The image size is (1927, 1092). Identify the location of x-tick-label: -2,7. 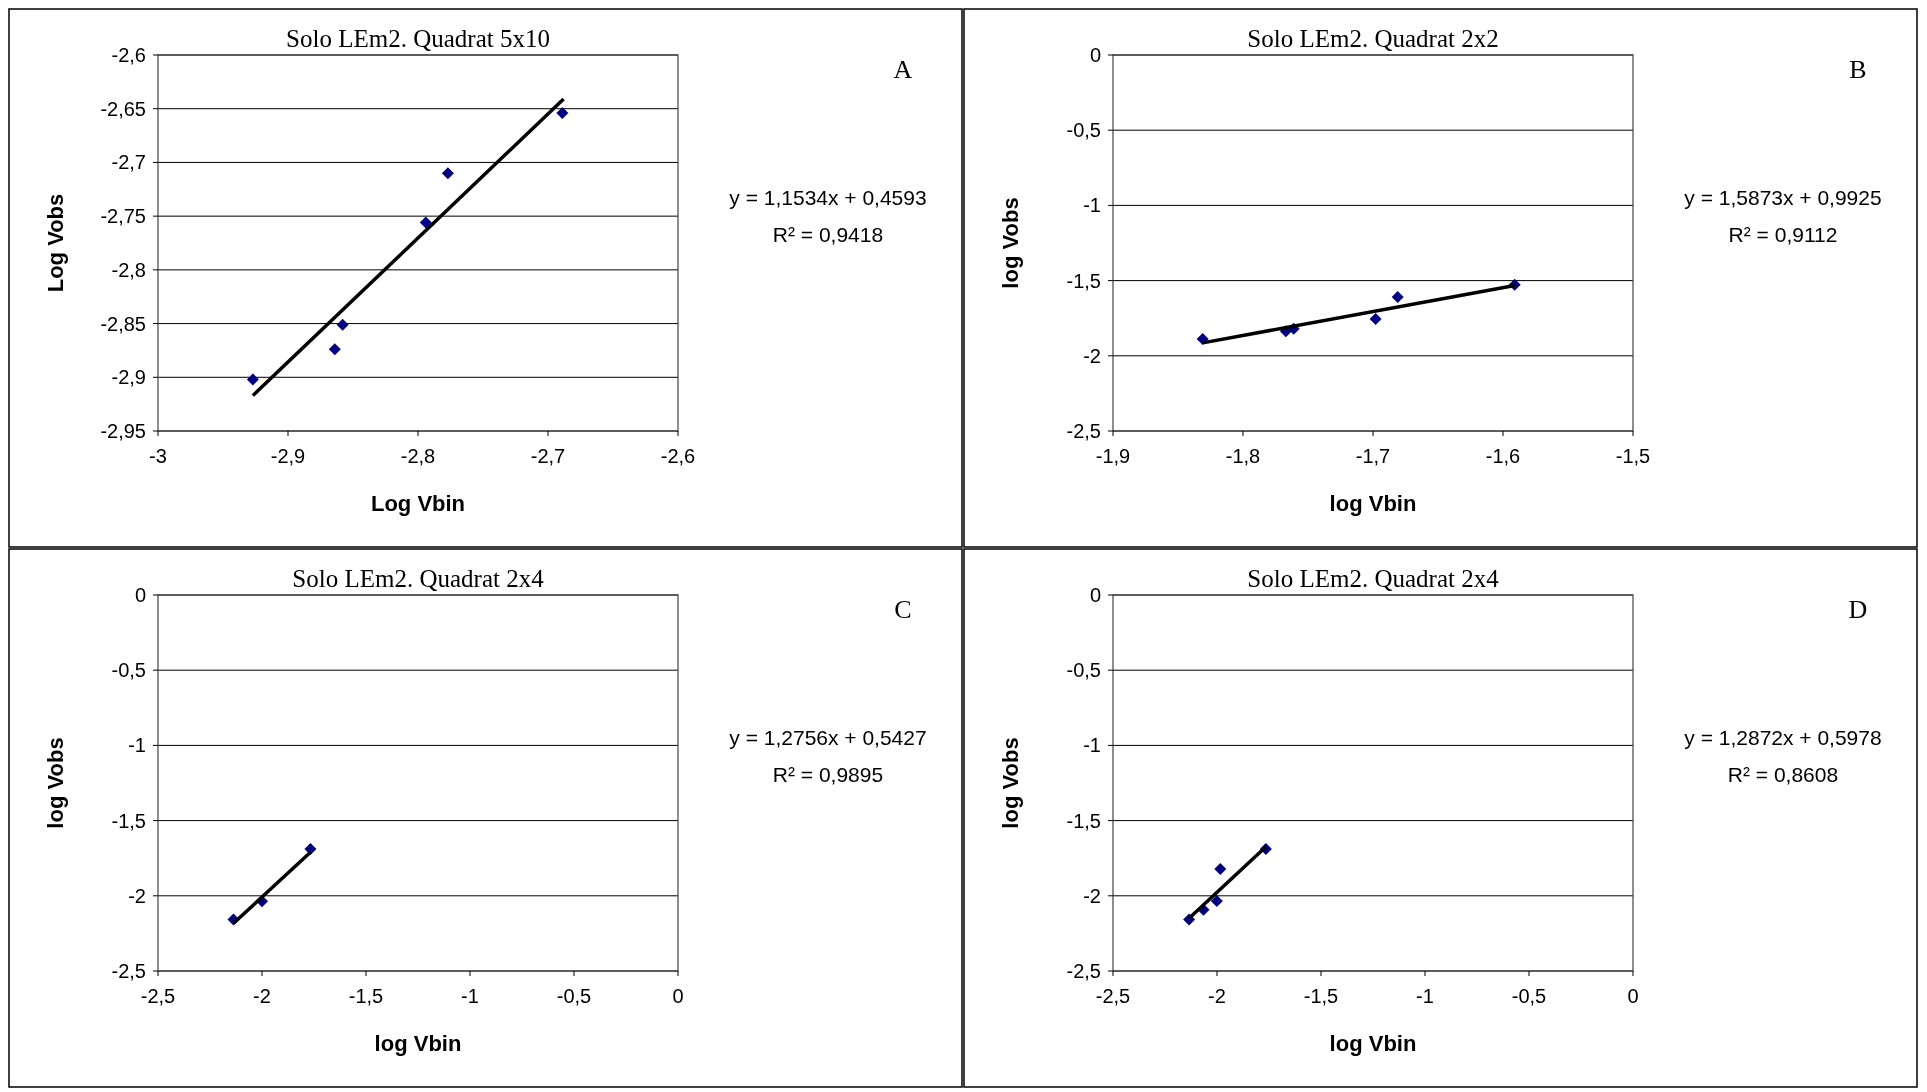
(548, 456).